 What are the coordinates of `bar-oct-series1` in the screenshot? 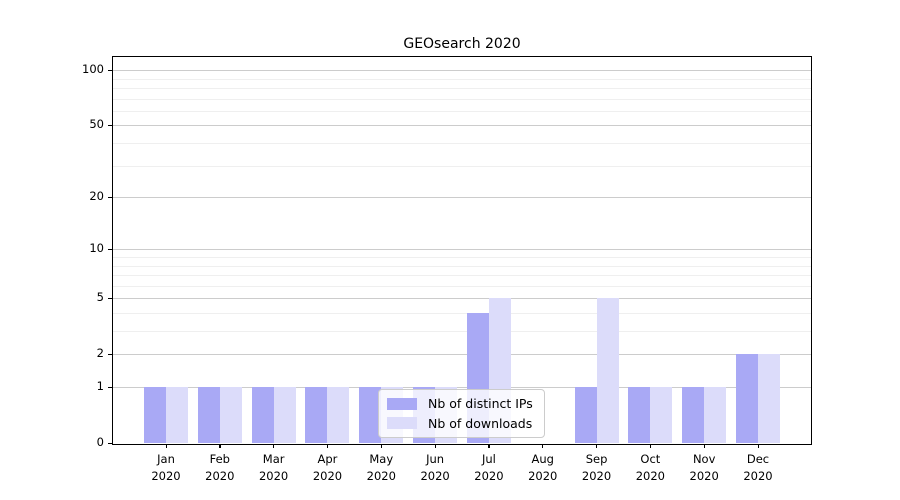 It's located at (661, 415).